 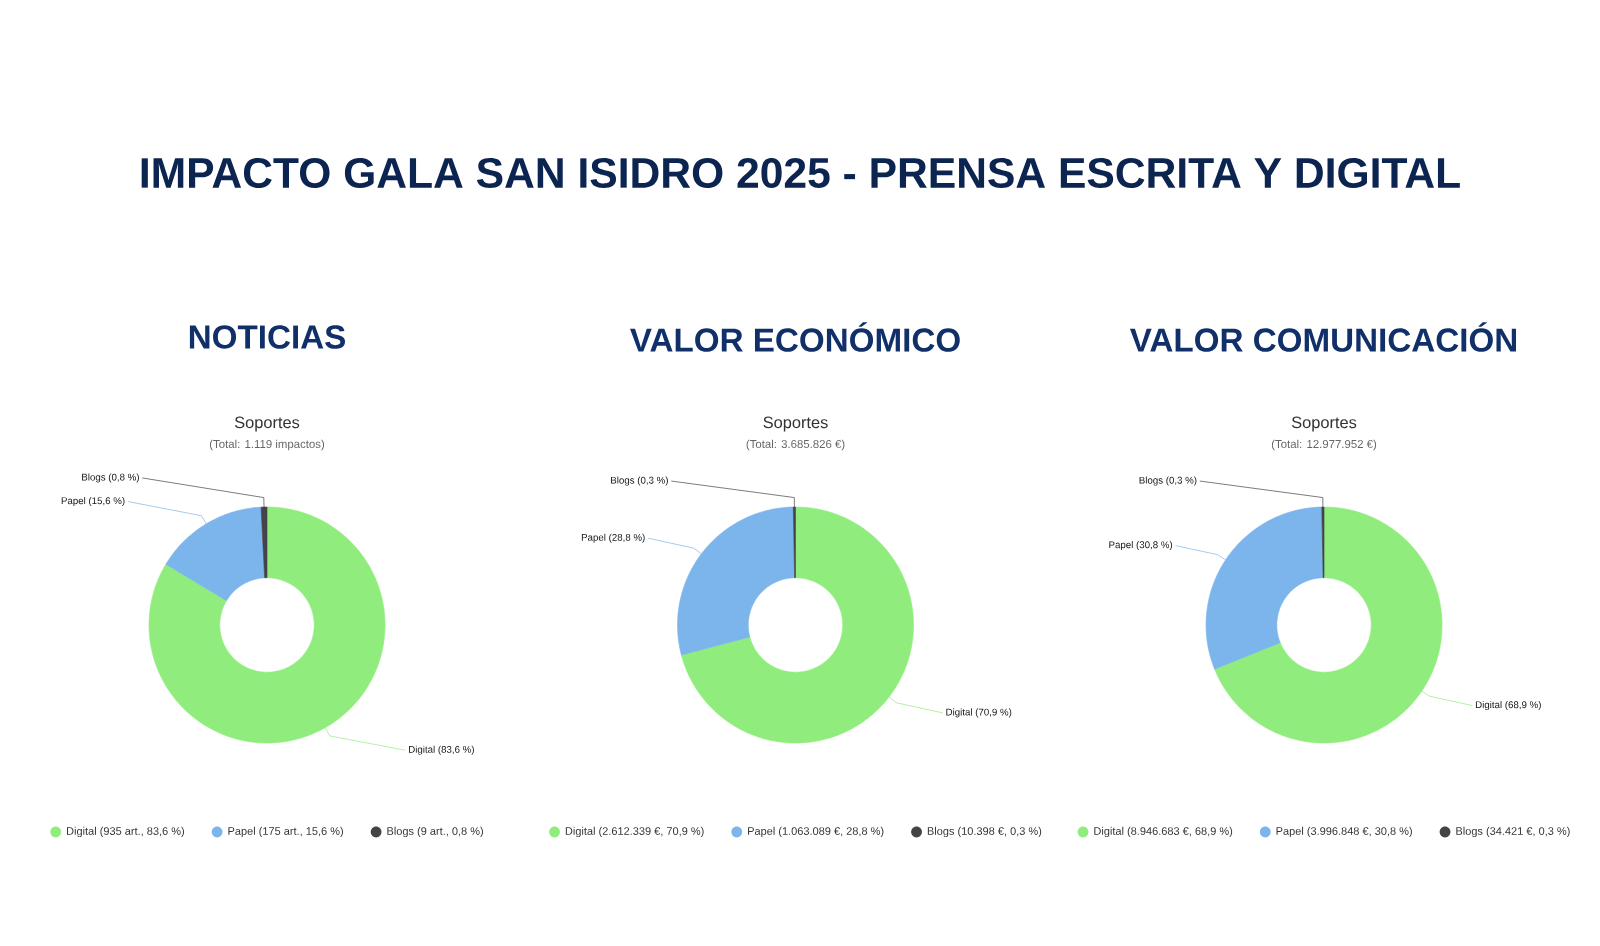 I want to click on data-label: Papel (15,6 %), so click(x=93, y=502).